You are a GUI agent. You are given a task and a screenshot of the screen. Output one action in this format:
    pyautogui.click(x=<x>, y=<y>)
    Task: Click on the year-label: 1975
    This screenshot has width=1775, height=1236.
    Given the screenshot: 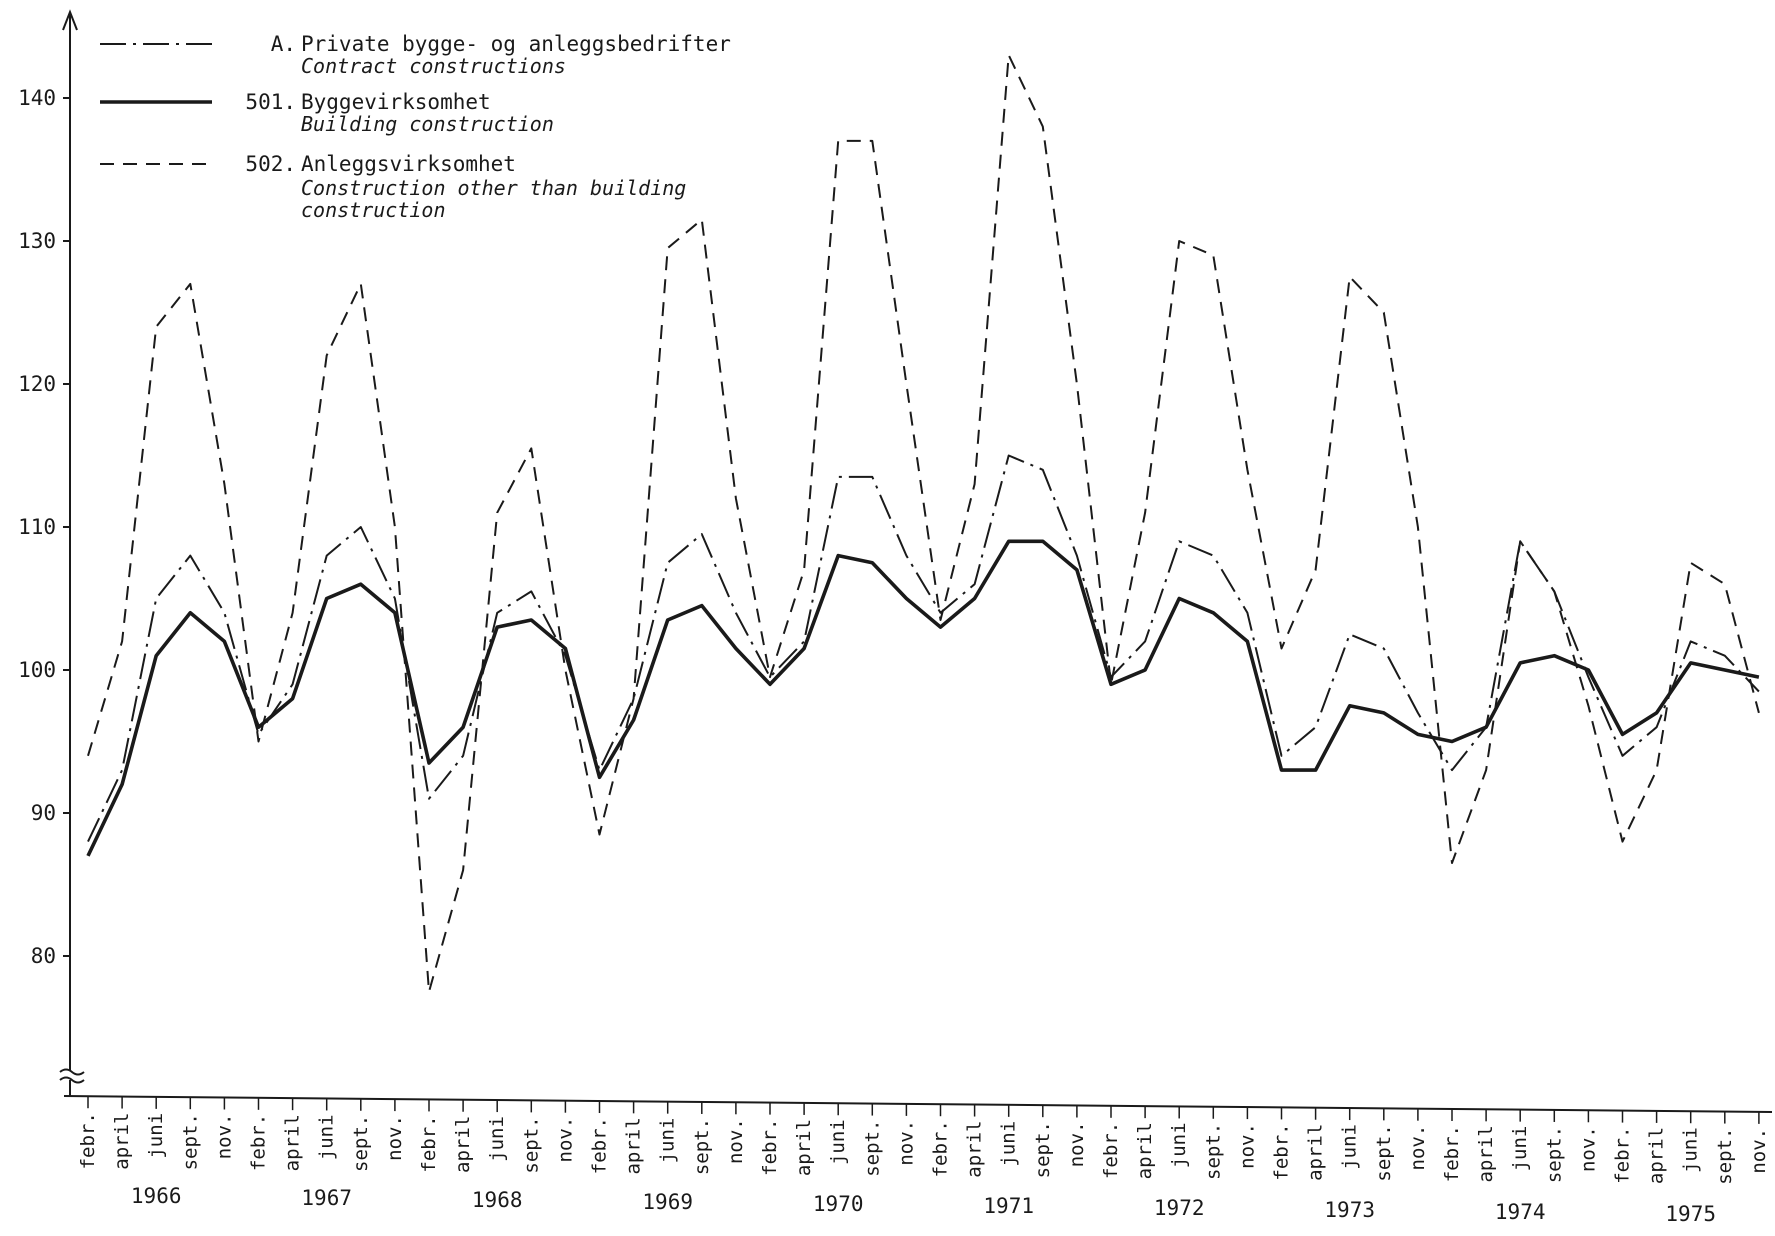 What is the action you would take?
    pyautogui.click(x=1690, y=1214)
    